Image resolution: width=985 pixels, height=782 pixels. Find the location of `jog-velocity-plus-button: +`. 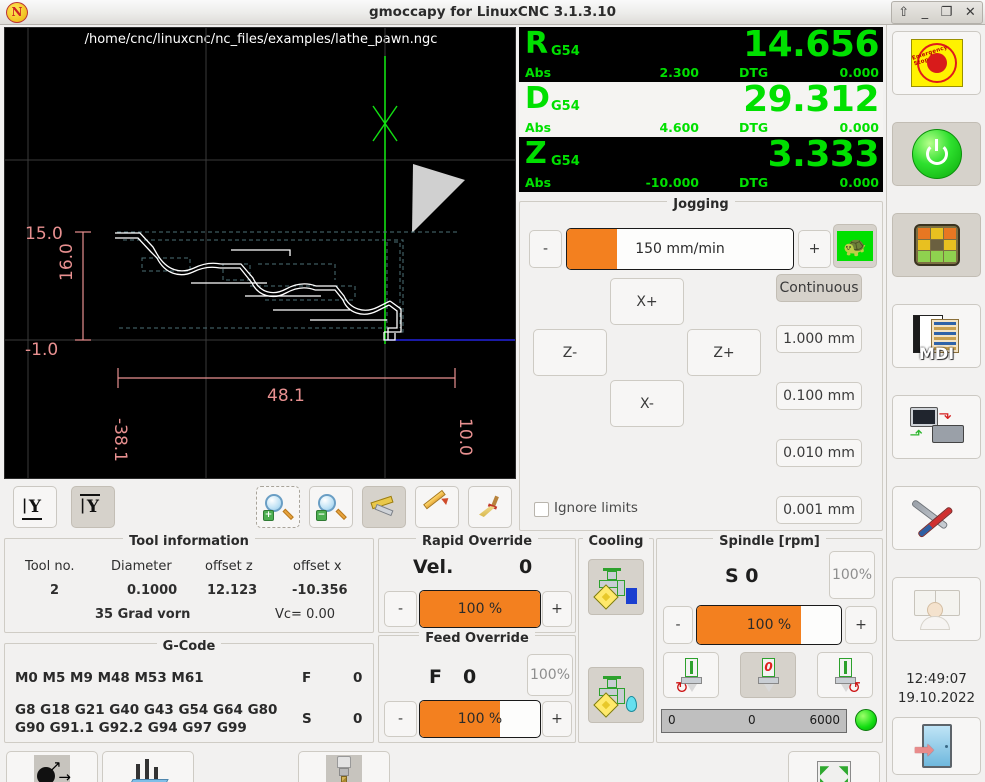

jog-velocity-plus-button: + is located at coordinates (814, 249).